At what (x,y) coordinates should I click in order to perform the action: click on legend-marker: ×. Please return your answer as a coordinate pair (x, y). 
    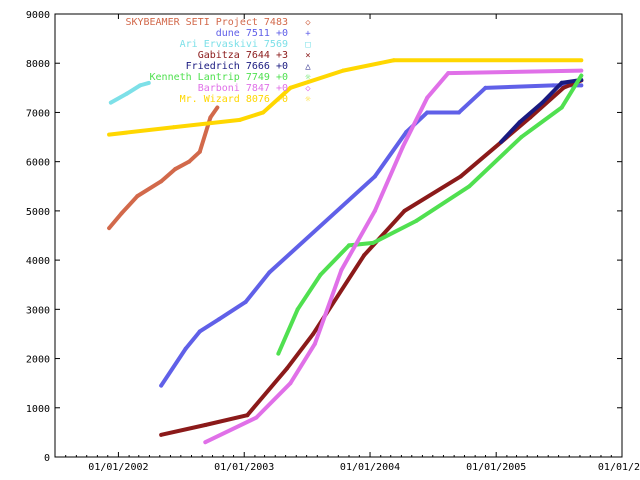
    Looking at the image, I should click on (307, 56).